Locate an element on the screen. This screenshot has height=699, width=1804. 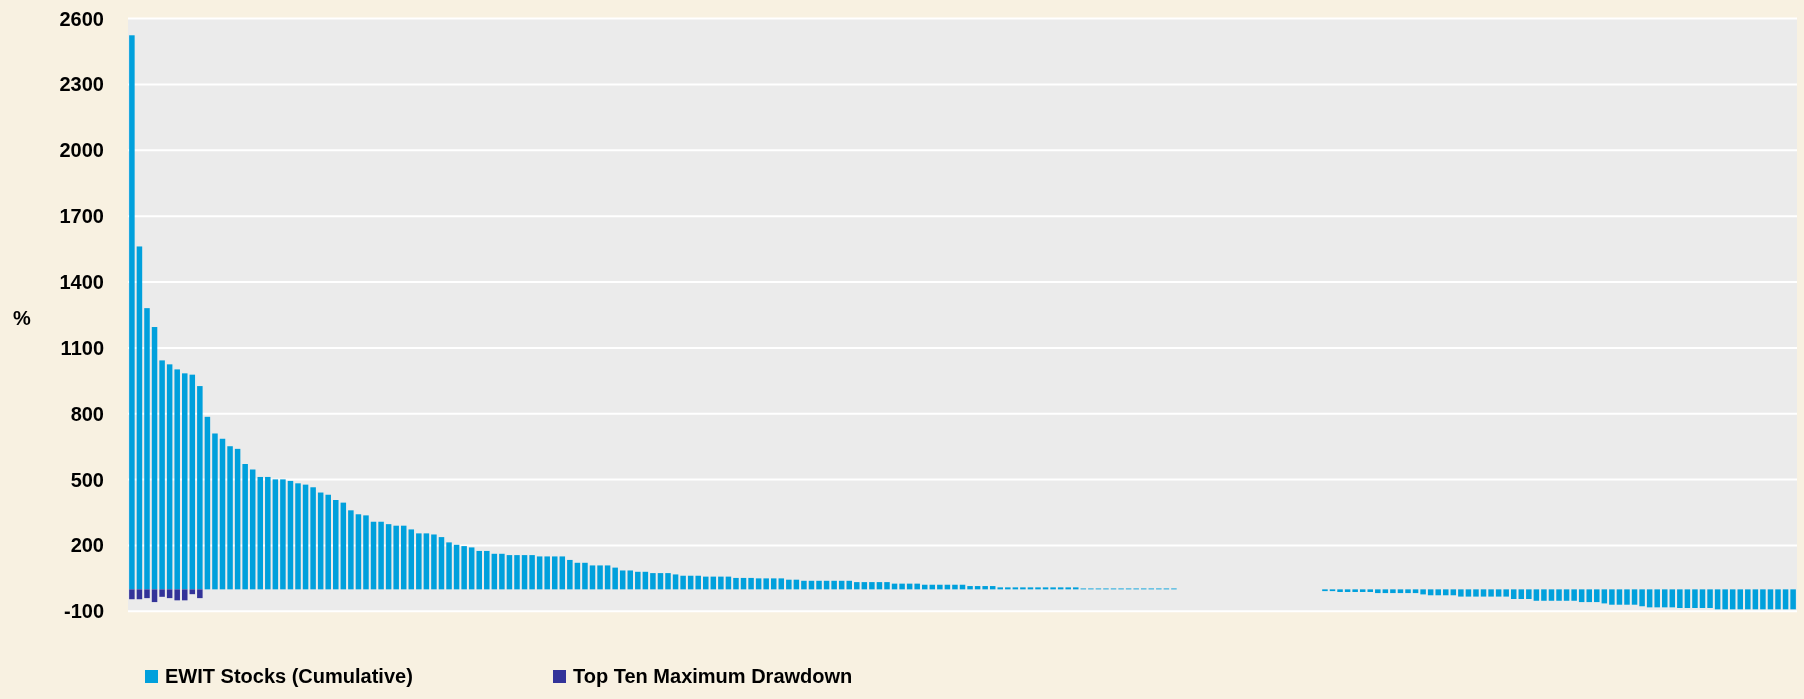
y-tick-label: 2000 is located at coordinates (81, 150).